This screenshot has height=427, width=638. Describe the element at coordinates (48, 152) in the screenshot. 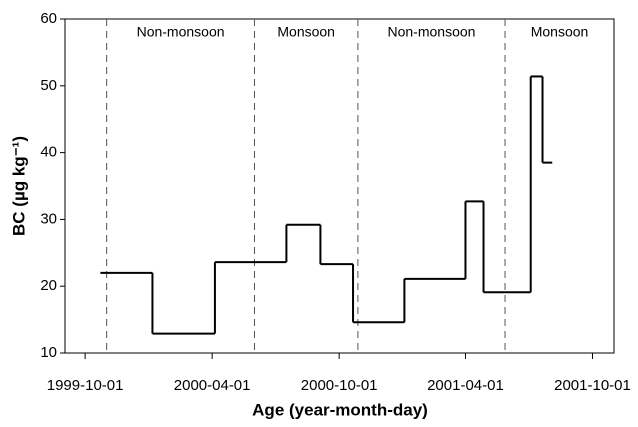

I see `y-tick-label: 40` at that location.